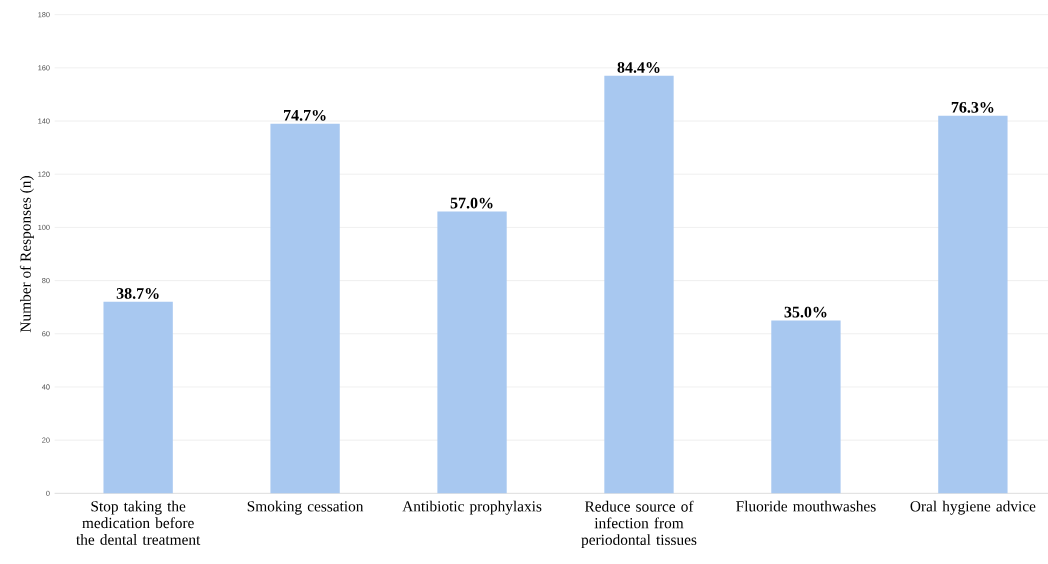 The image size is (1048, 564). What do you see at coordinates (305, 115) in the screenshot?
I see `annotation: 74.7%` at bounding box center [305, 115].